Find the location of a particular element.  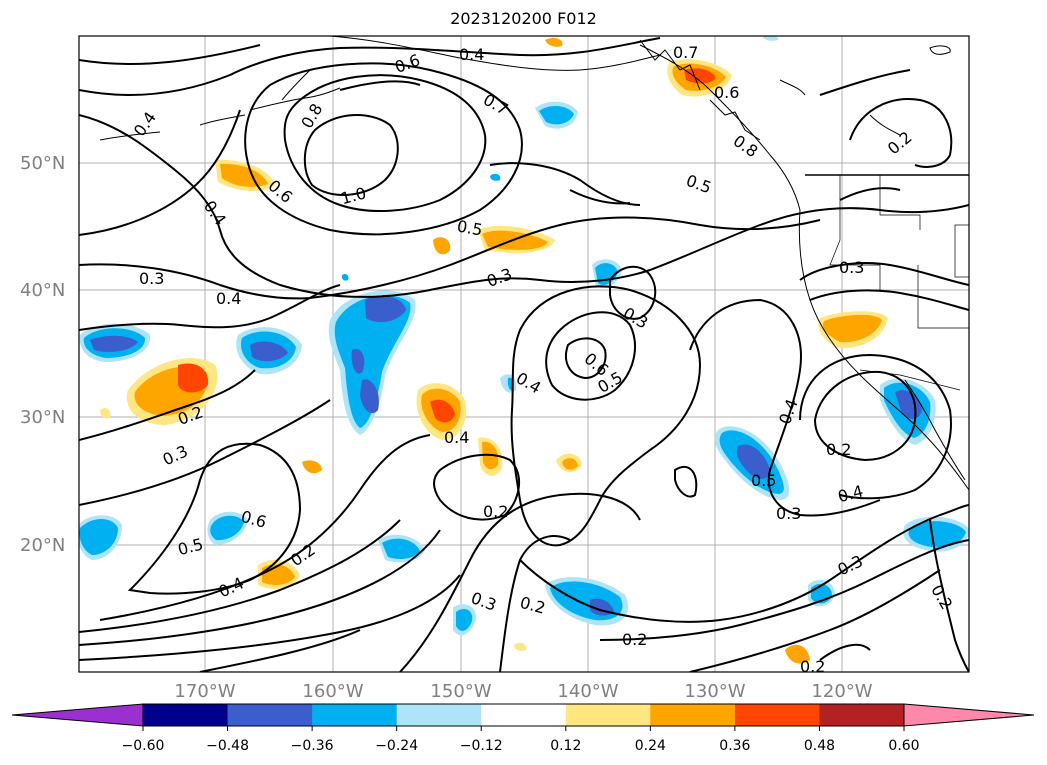

lat-label: 20°N is located at coordinates (42, 545).